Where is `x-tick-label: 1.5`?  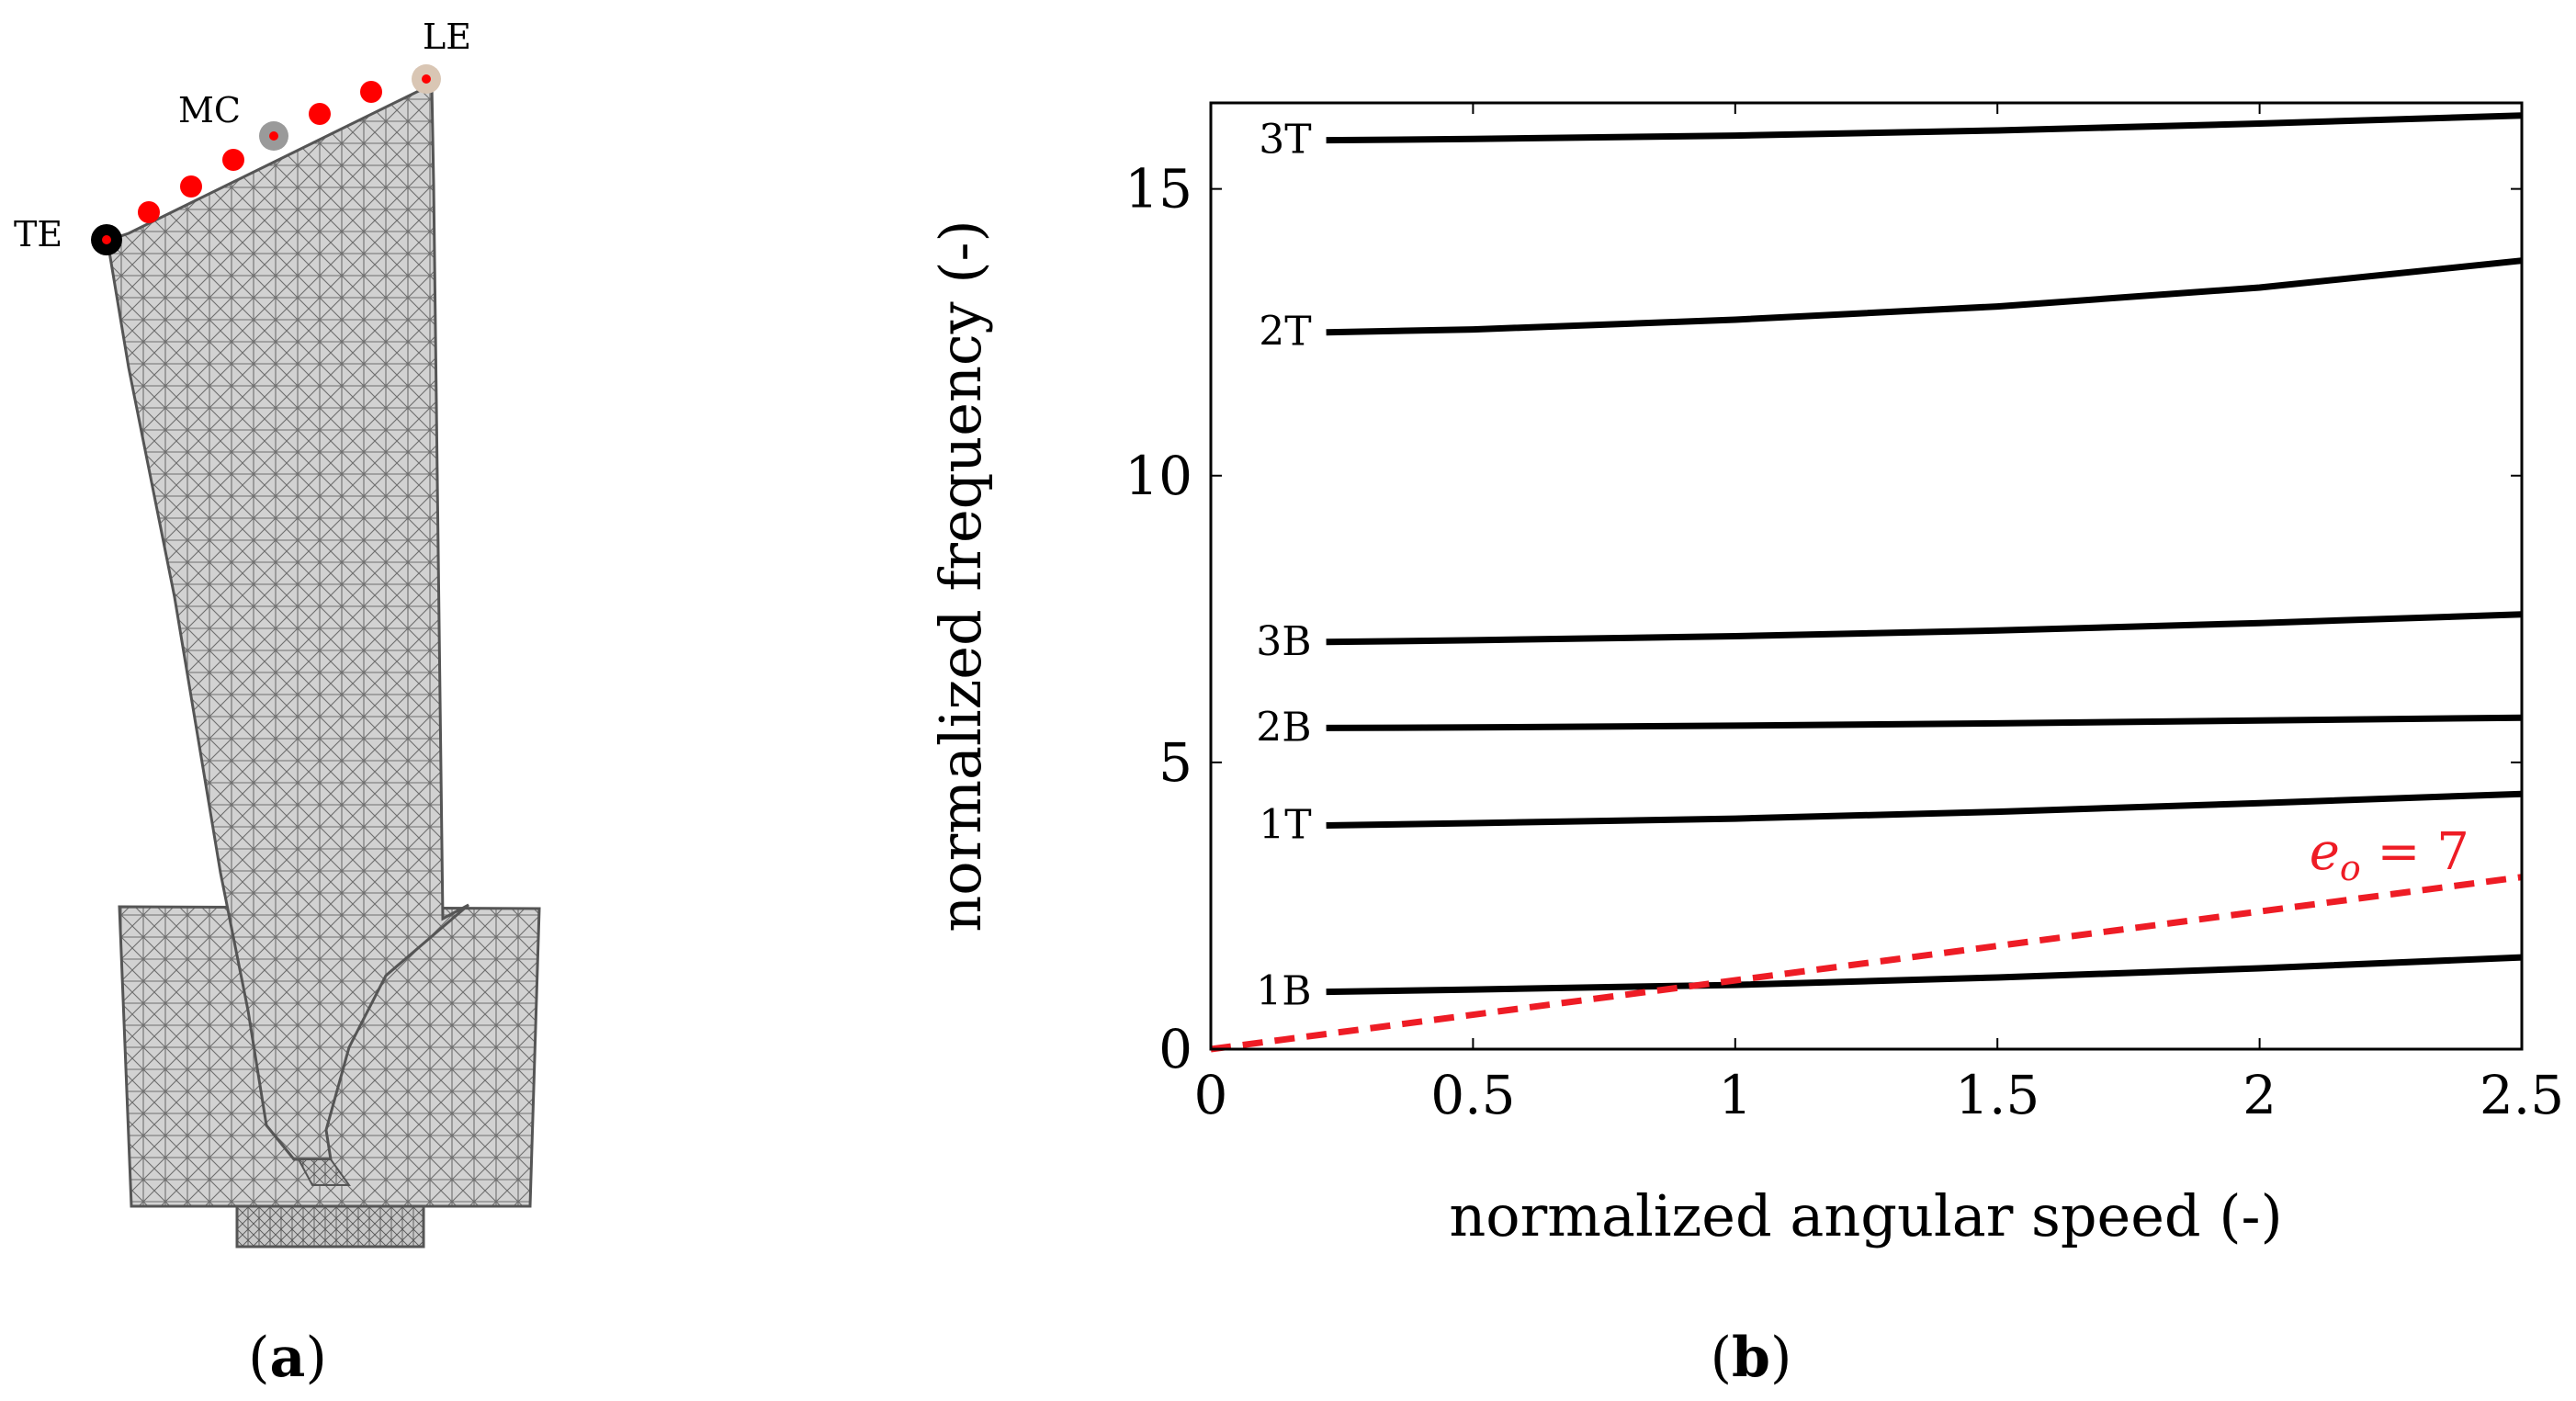
x-tick-label: 1.5 is located at coordinates (1997, 1095).